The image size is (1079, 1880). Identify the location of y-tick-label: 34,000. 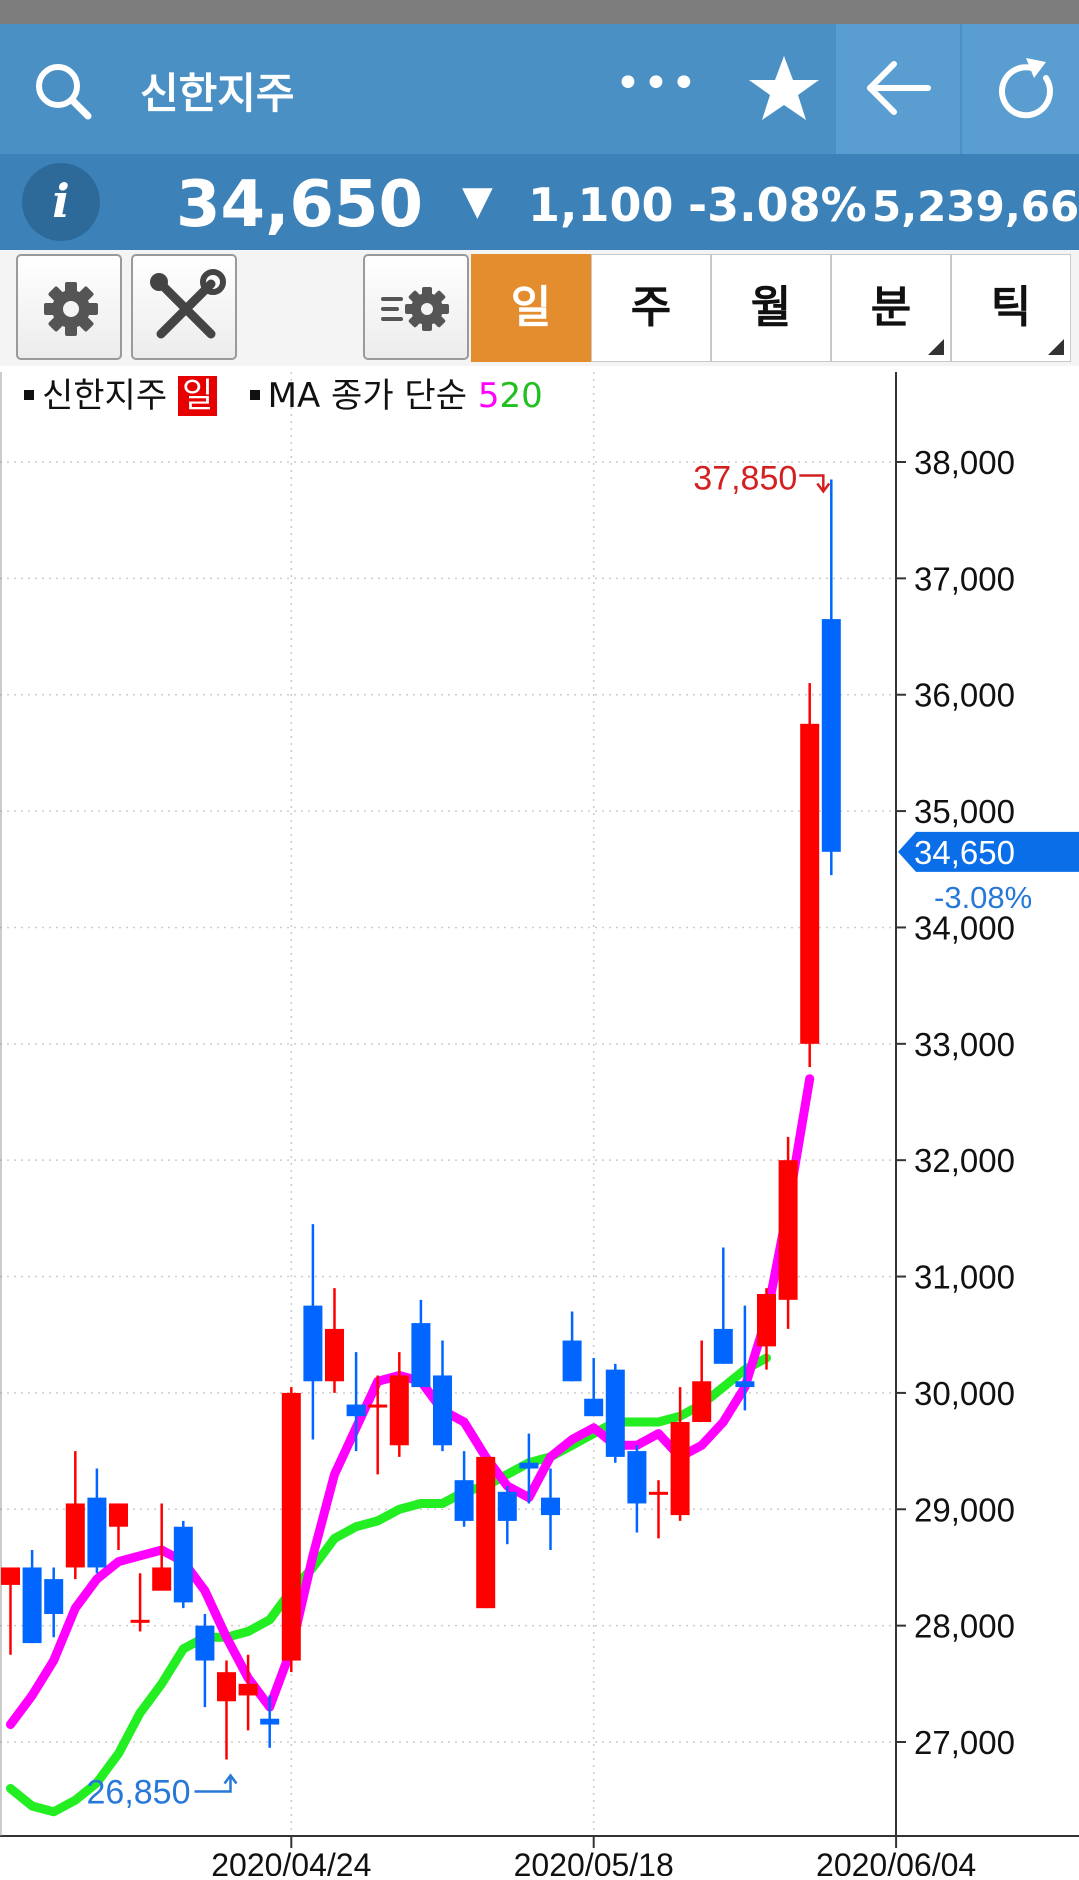
(964, 927).